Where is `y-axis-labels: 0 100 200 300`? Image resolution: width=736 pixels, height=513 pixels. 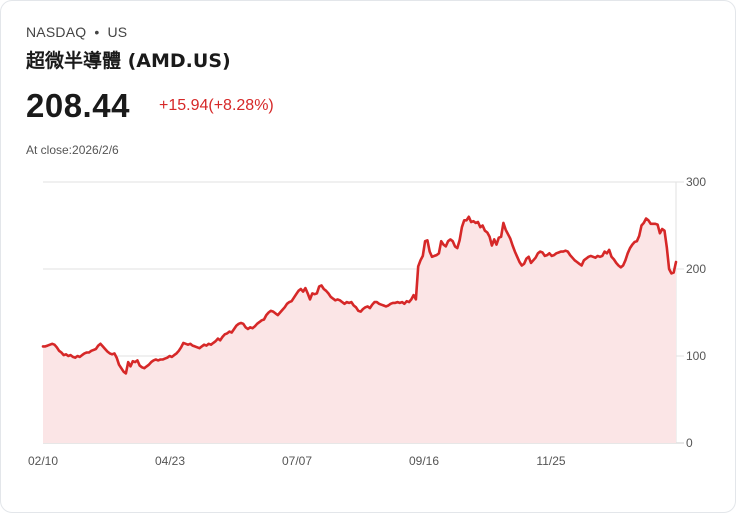
y-axis-labels: 0 100 200 300 is located at coordinates (696, 312).